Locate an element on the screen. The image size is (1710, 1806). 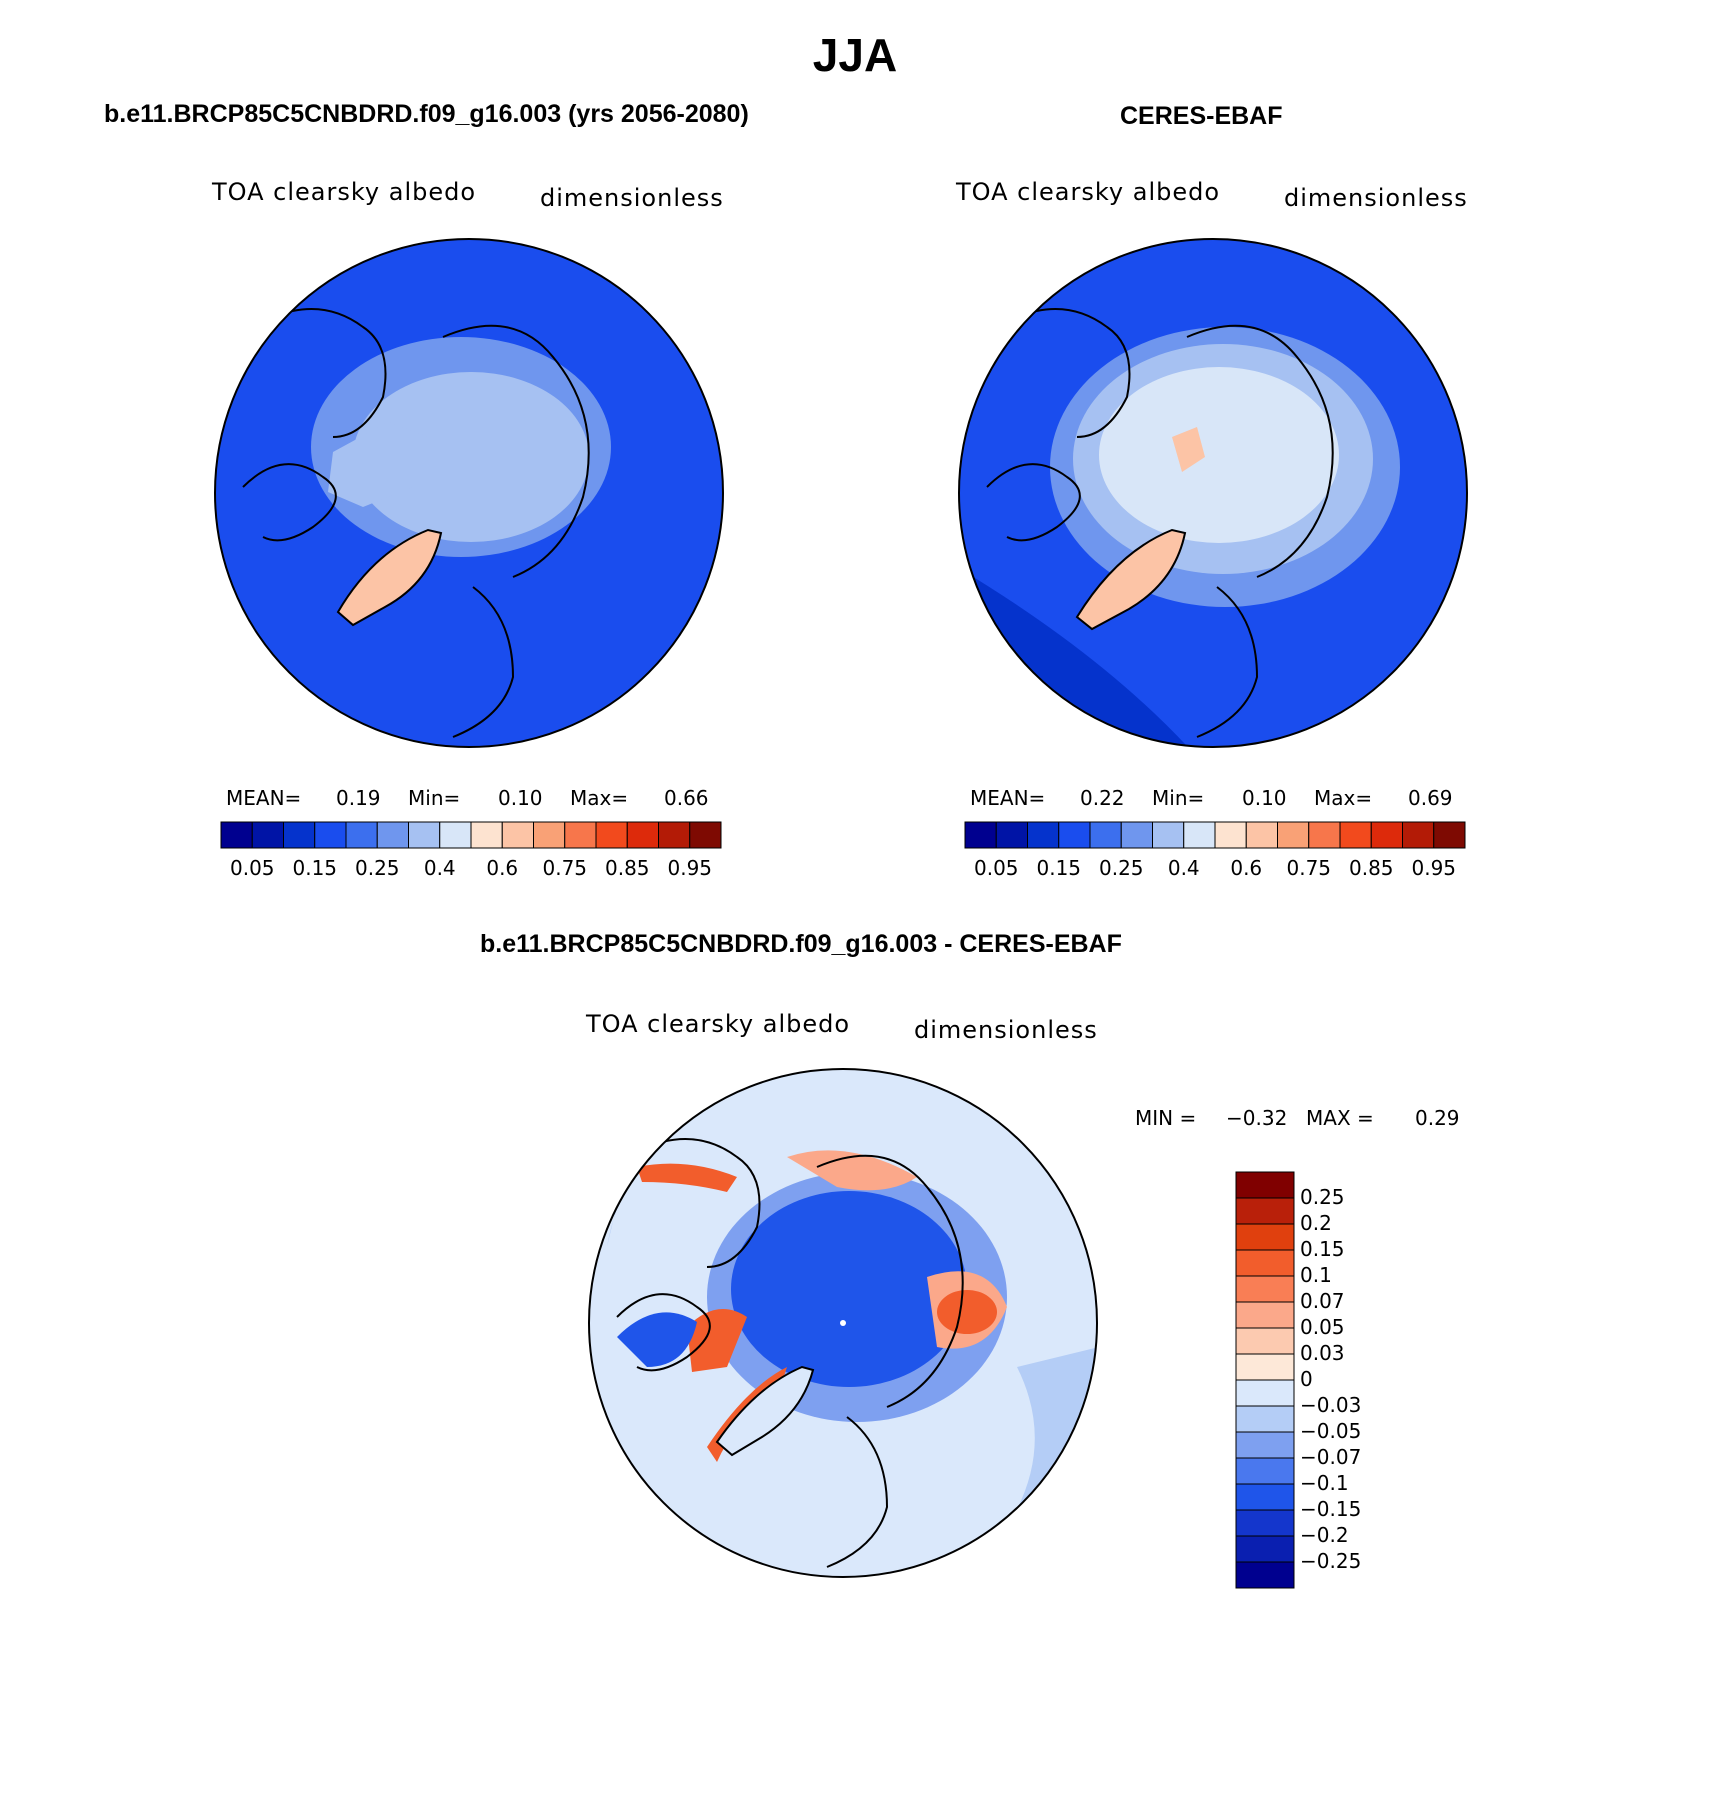
panel-3-map is located at coordinates (843, 1323).